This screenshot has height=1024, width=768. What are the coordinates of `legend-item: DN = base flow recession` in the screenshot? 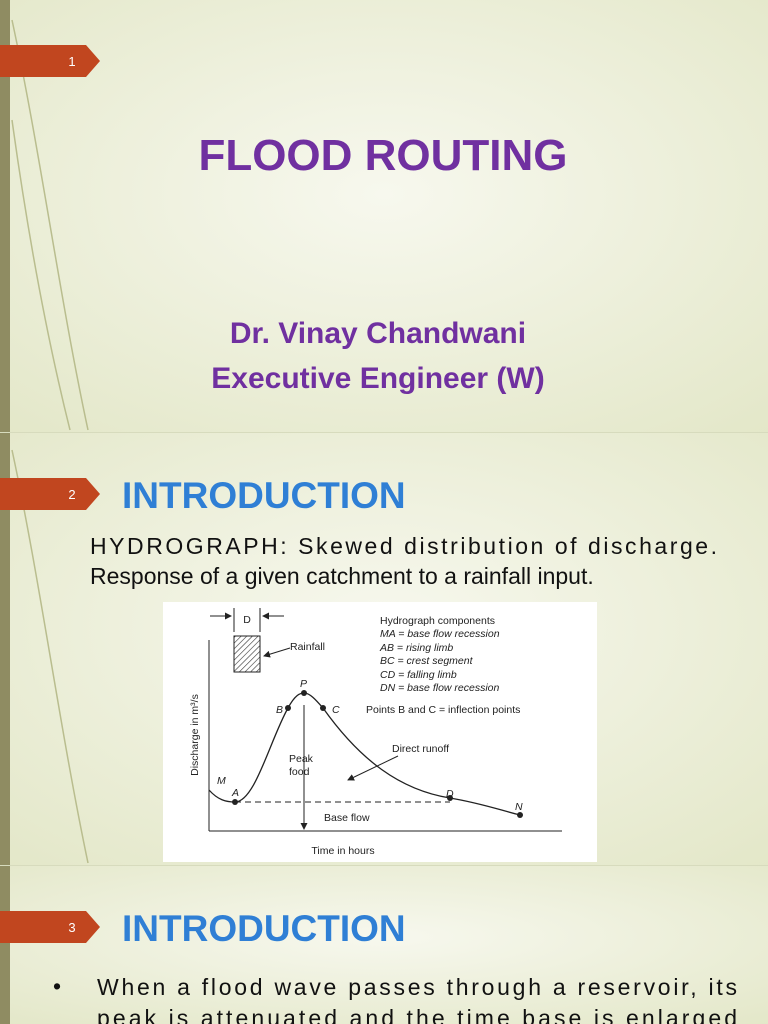 It's located at (440, 688).